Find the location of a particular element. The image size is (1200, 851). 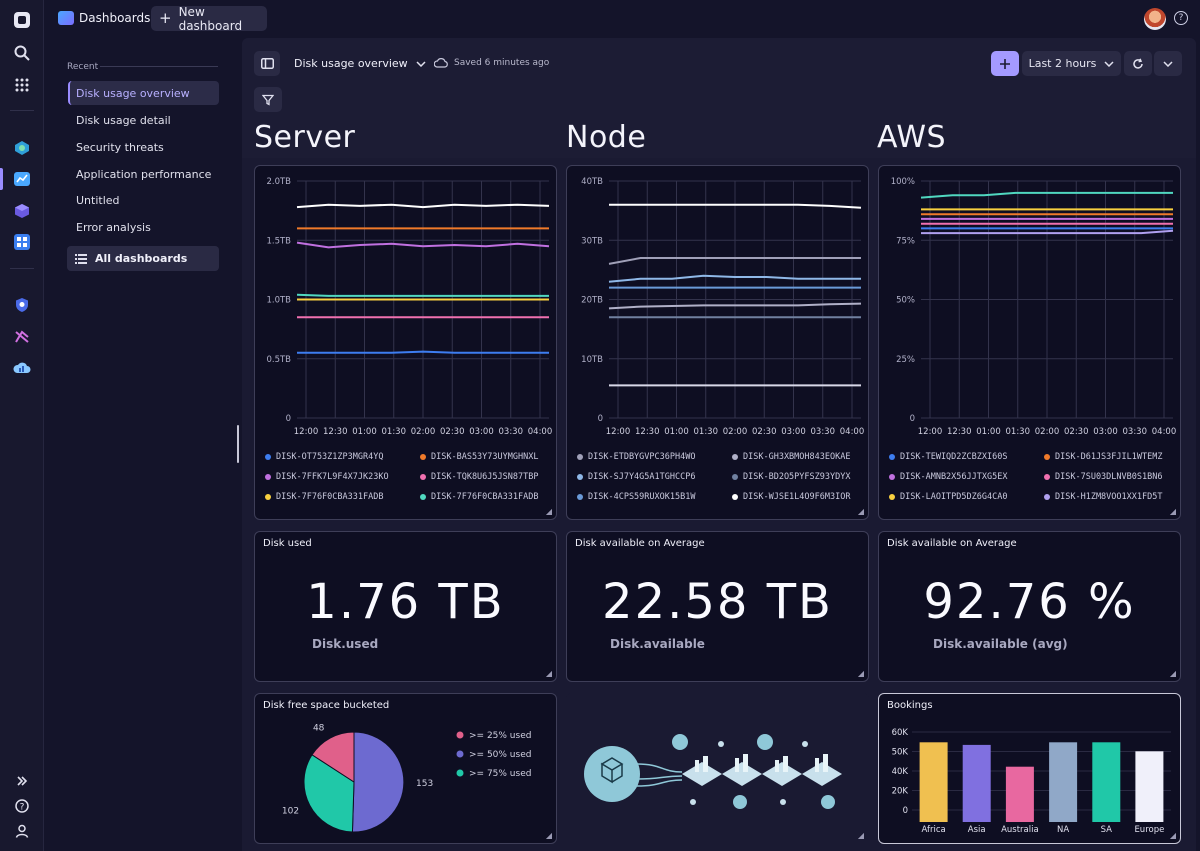

x-tick-label: 02:00 is located at coordinates (735, 432).